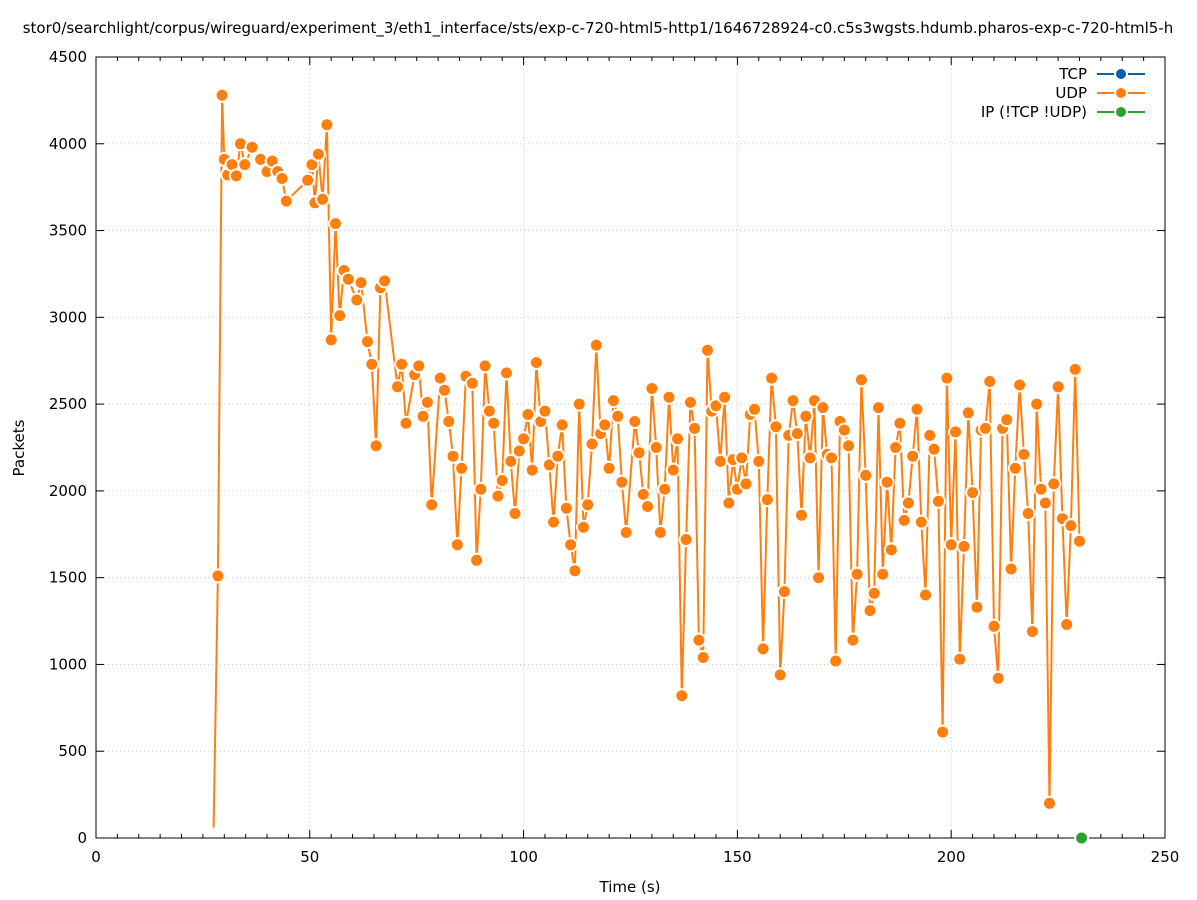 Image resolution: width=1197 pixels, height=900 pixels. I want to click on y-tick-label: 2000, so click(68, 491).